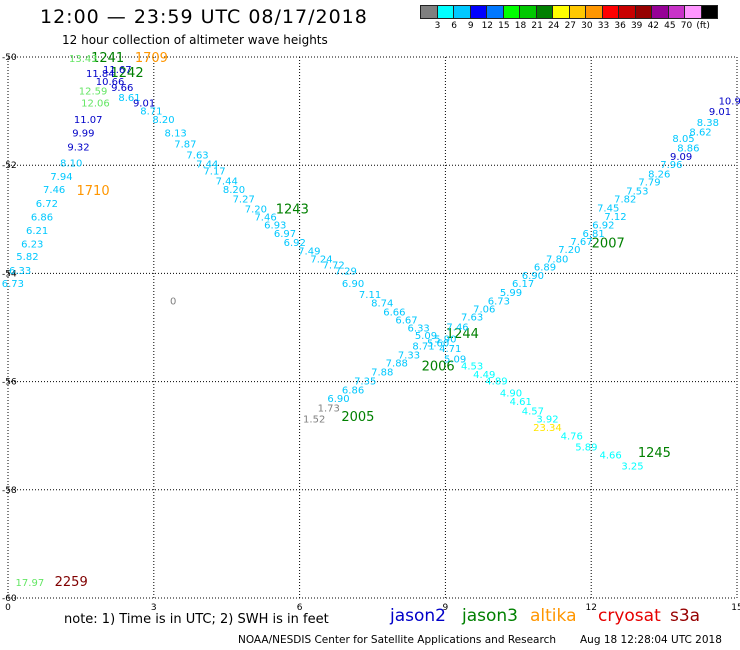 Image resolution: width=740 pixels, height=650 pixels. Describe the element at coordinates (462, 334) in the screenshot. I see `pass-id-label: 1244` at that location.